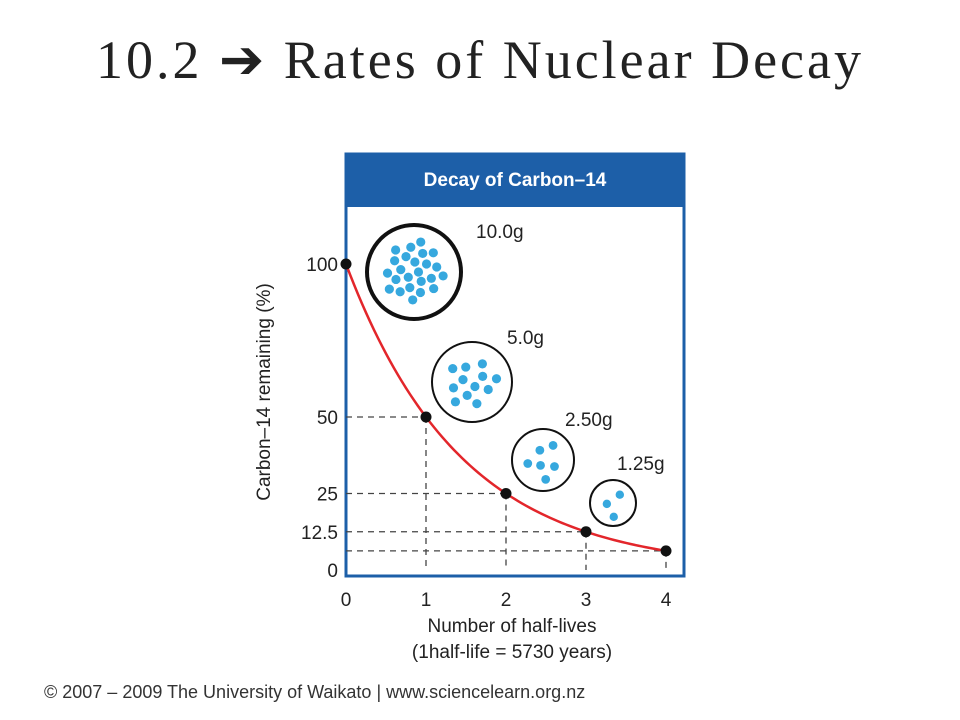  Describe the element at coordinates (512, 652) in the screenshot. I see `x-axis-note: (1half-life = 5730 years)` at that location.